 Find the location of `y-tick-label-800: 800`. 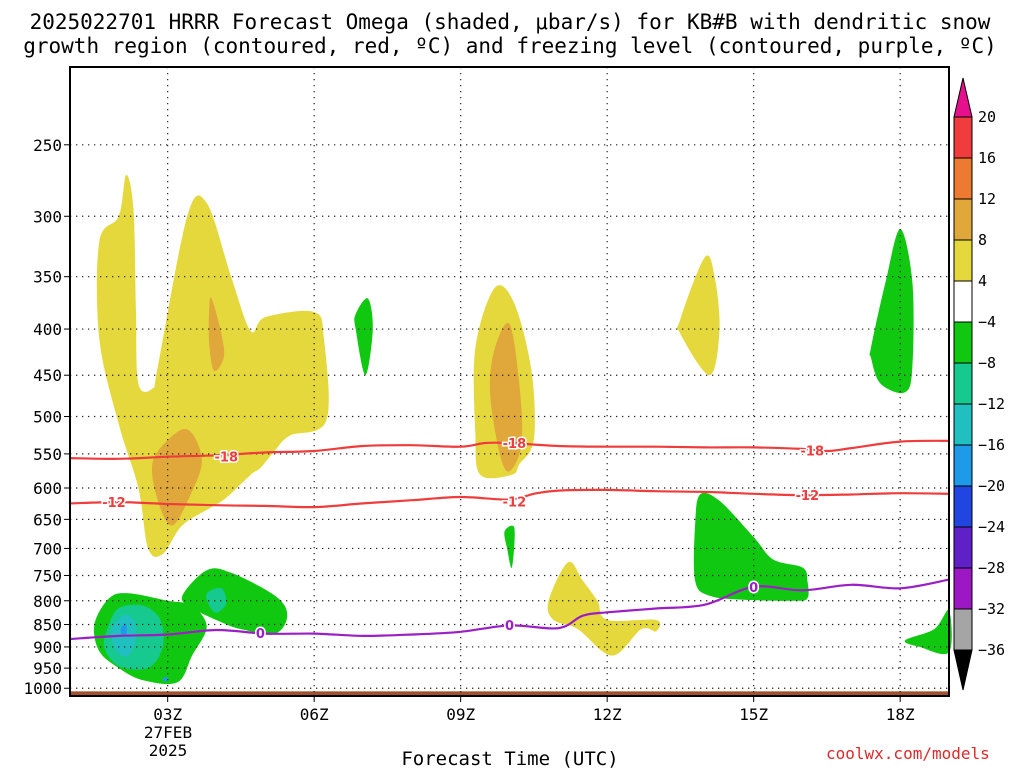

y-tick-label-800: 800 is located at coordinates (47, 601).